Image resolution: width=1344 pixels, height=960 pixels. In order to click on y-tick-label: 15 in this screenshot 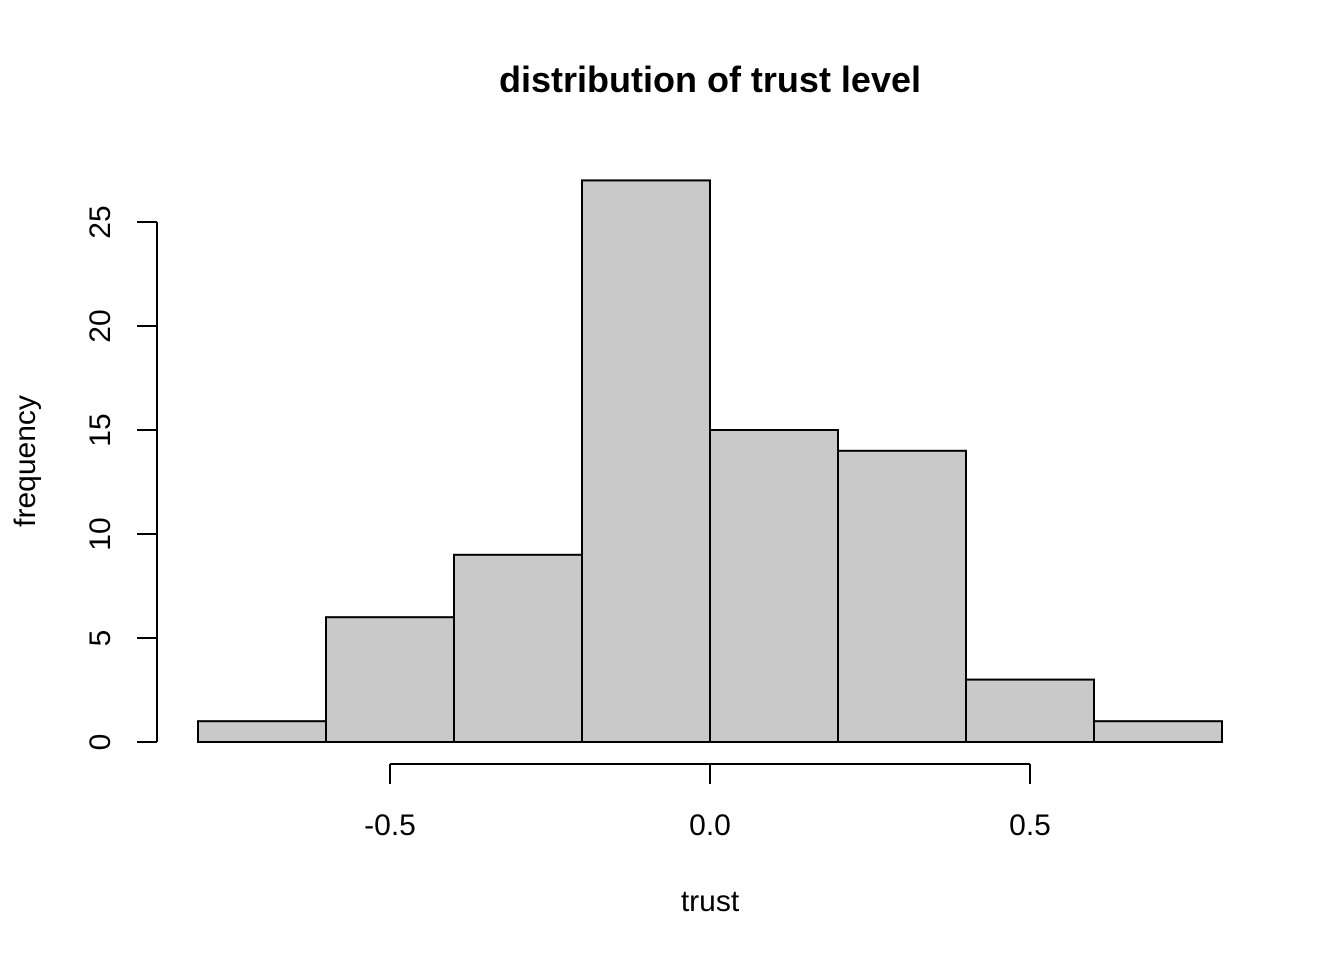, I will do `click(100, 429)`.